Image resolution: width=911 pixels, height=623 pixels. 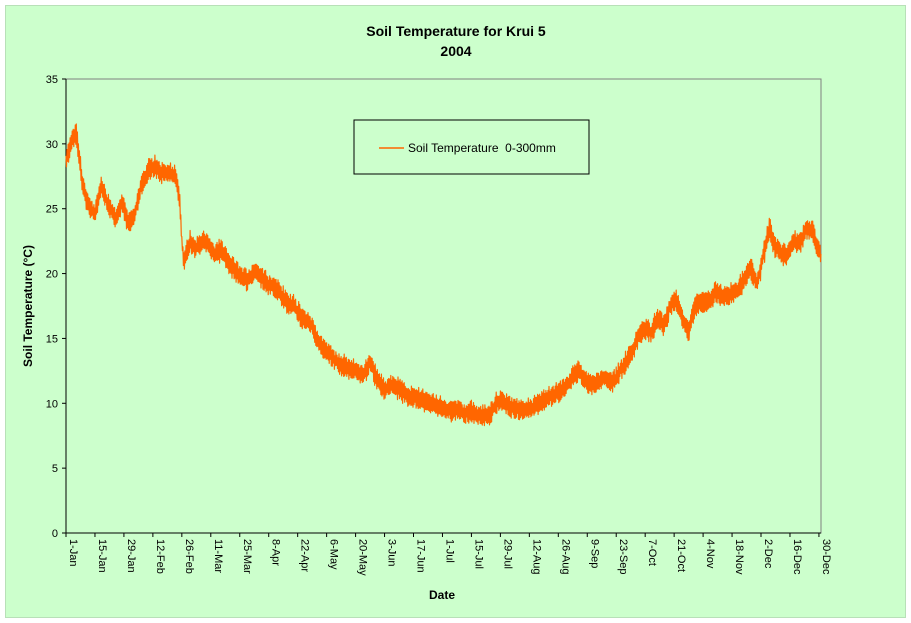 I want to click on x-tick-label: 30-Dec, so click(x=826, y=557).